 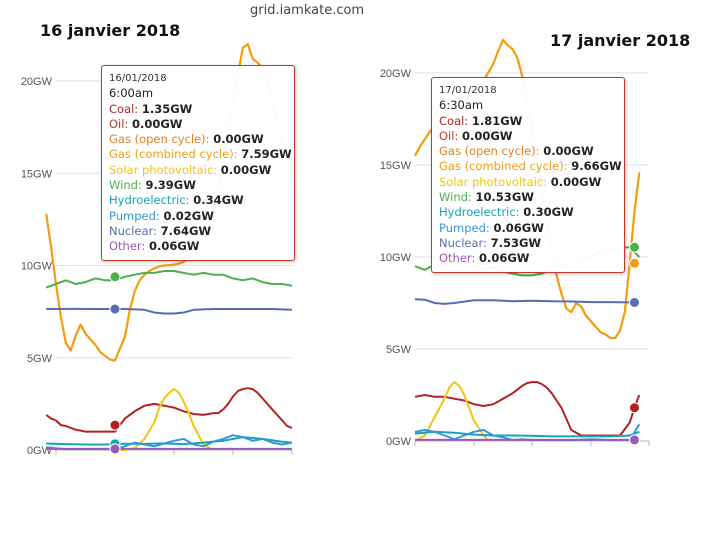 What do you see at coordinates (399, 350) in the screenshot?
I see `right-ytick-label: 5GW` at bounding box center [399, 350].